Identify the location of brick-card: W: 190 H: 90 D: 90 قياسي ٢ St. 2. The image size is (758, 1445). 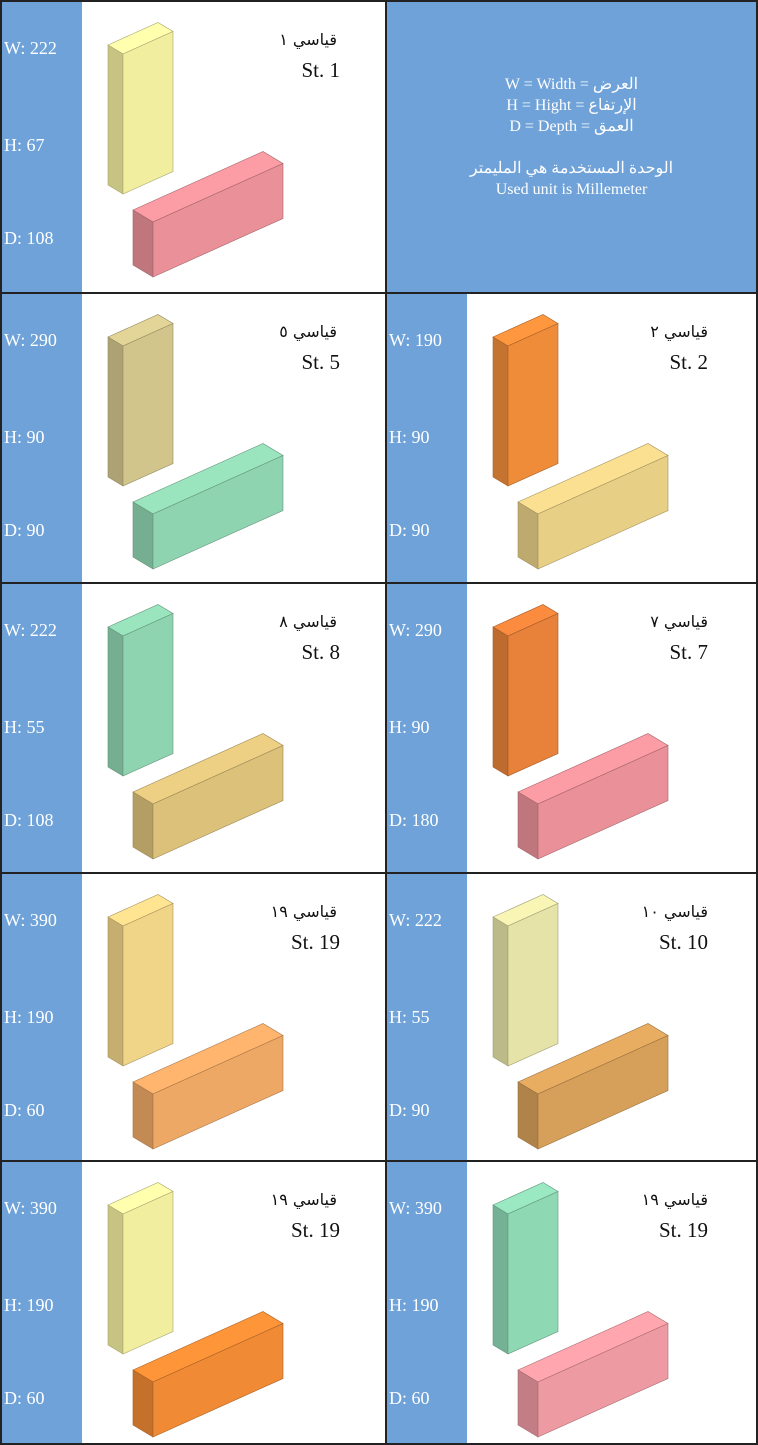
(571, 437).